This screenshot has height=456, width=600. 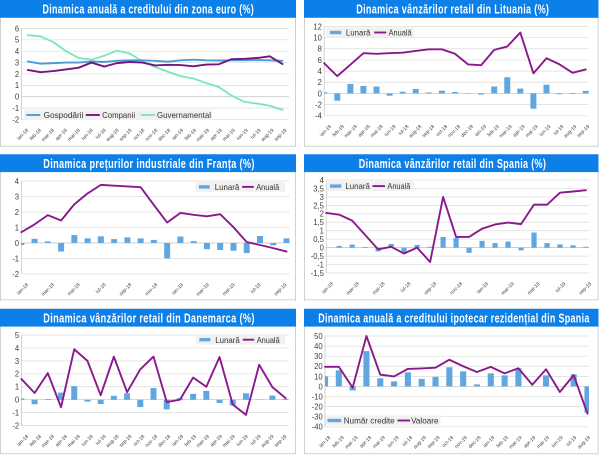 I want to click on svg-text: Gospodării, so click(x=64, y=115).